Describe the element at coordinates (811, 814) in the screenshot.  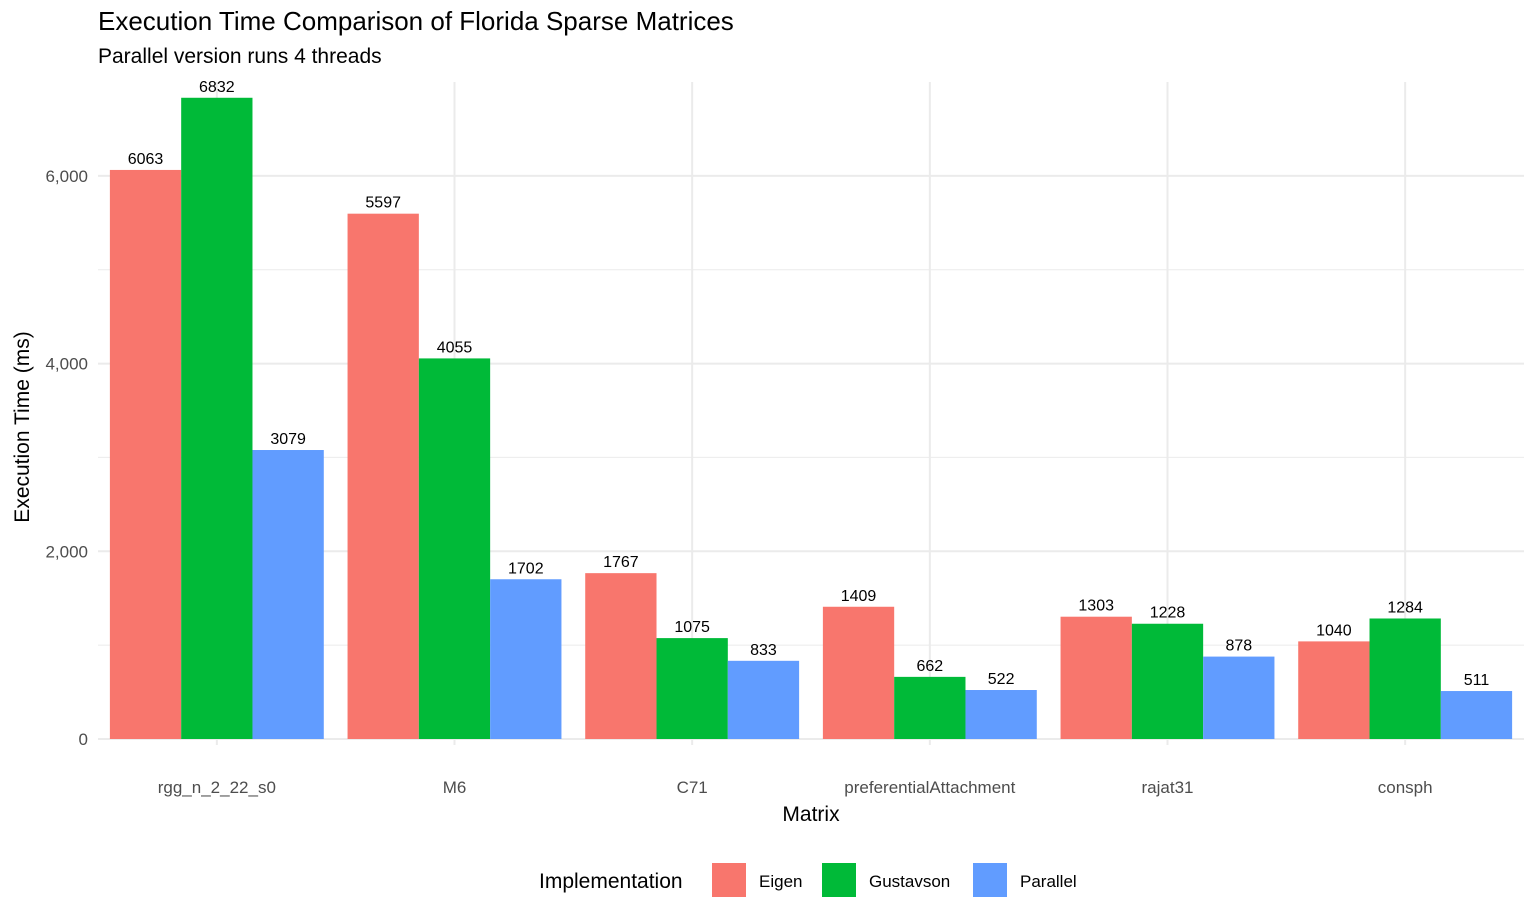
I see `x-axis-title: Matrix` at that location.